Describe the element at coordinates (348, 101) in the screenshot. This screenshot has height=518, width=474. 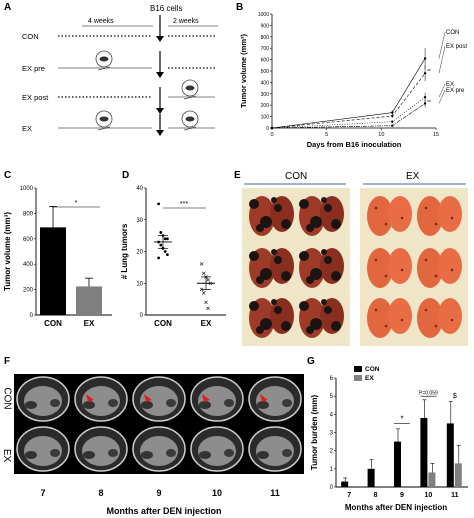
I see `panel-b-series-line` at that location.